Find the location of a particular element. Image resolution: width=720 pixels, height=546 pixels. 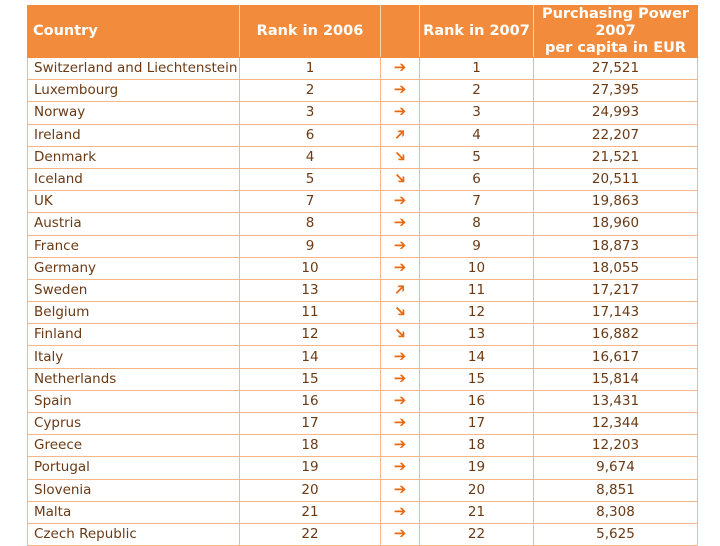

header-purchasing-power: Purchasing Power 2007 per capita in EUR is located at coordinates (615, 31).